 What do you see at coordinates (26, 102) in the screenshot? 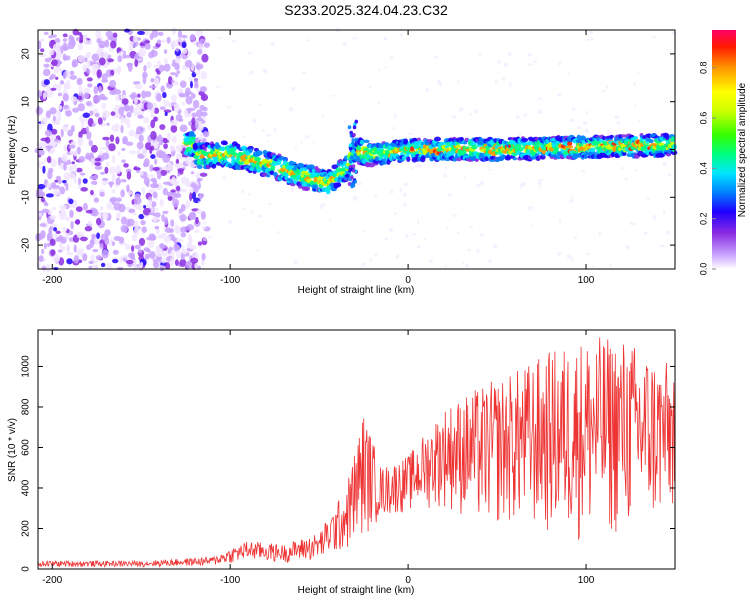
I see `spec-y-tick-label-3: 10` at bounding box center [26, 102].